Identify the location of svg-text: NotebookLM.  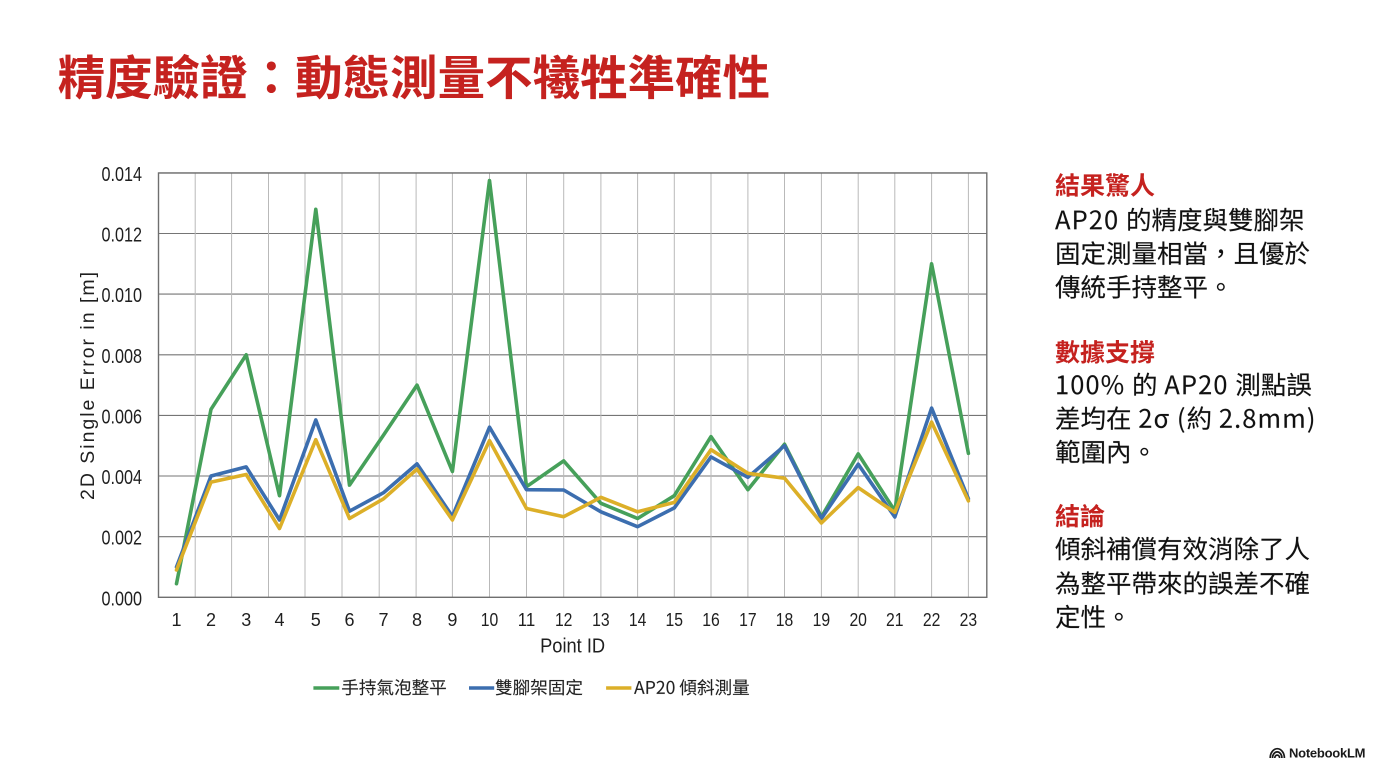
(1327, 753).